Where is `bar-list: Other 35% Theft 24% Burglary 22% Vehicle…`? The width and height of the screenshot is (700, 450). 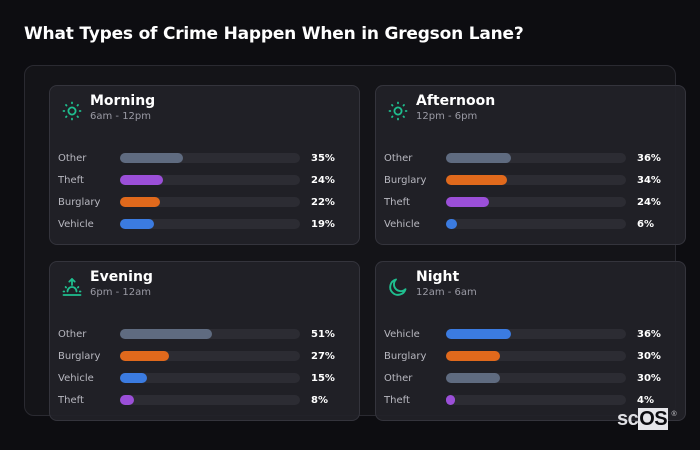 bar-list: Other 35% Theft 24% Burglary 22% Vehicle… is located at coordinates (205, 191).